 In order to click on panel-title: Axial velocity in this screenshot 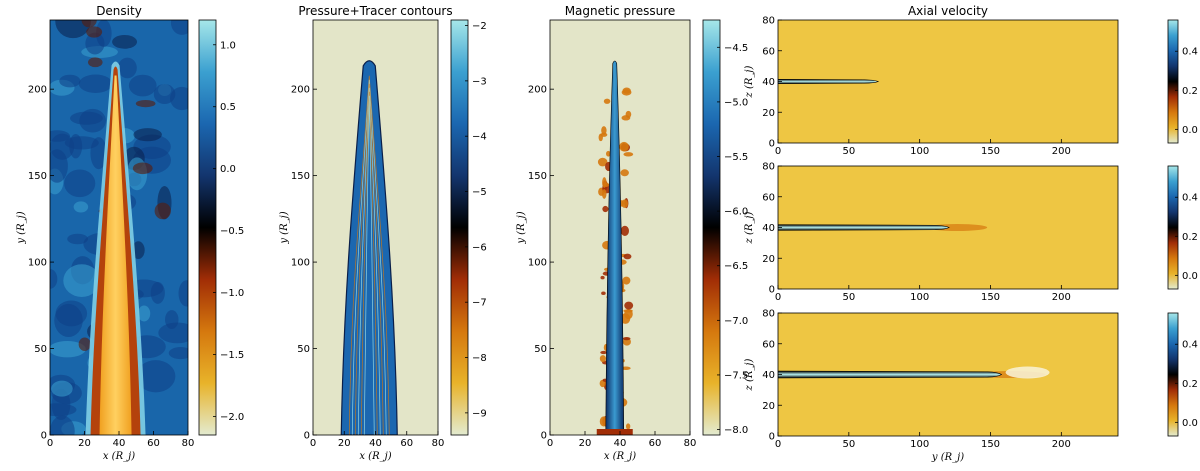, I will do `click(948, 11)`.